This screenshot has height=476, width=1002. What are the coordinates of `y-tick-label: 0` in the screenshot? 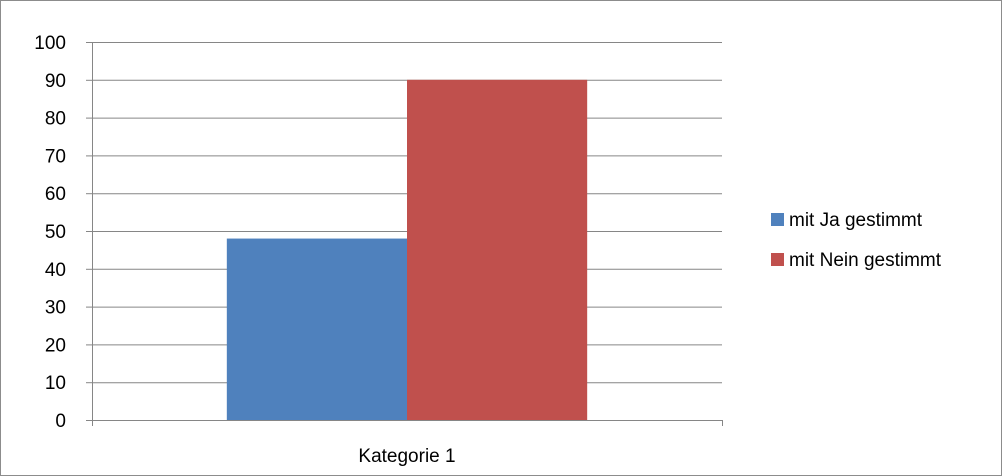 It's located at (60, 421).